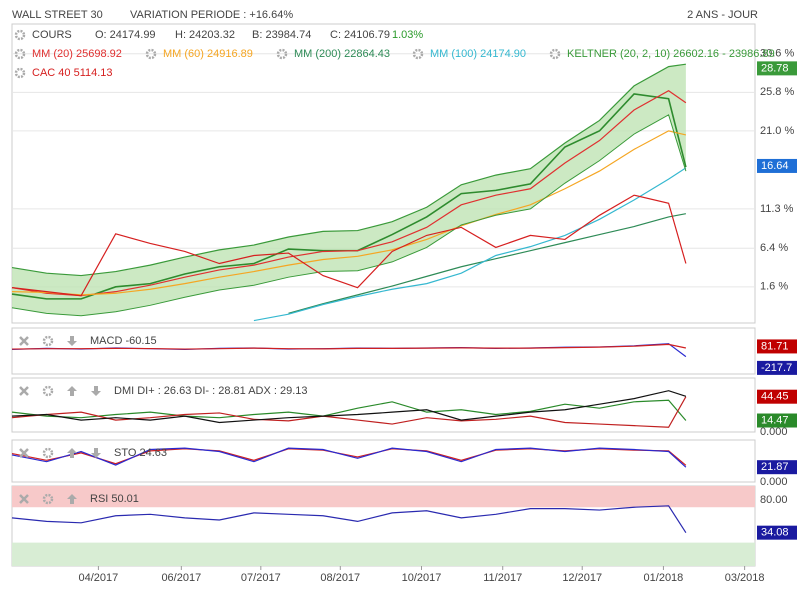 The image size is (802, 590). Describe the element at coordinates (261, 578) in the screenshot. I see `x-tick-label: 07/2017` at that location.